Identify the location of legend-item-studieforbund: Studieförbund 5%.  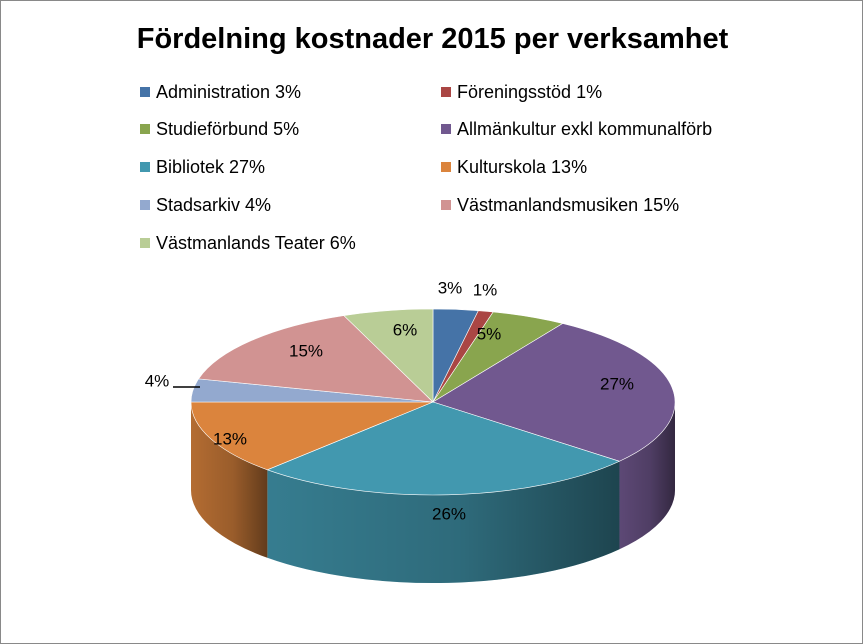
(219, 129).